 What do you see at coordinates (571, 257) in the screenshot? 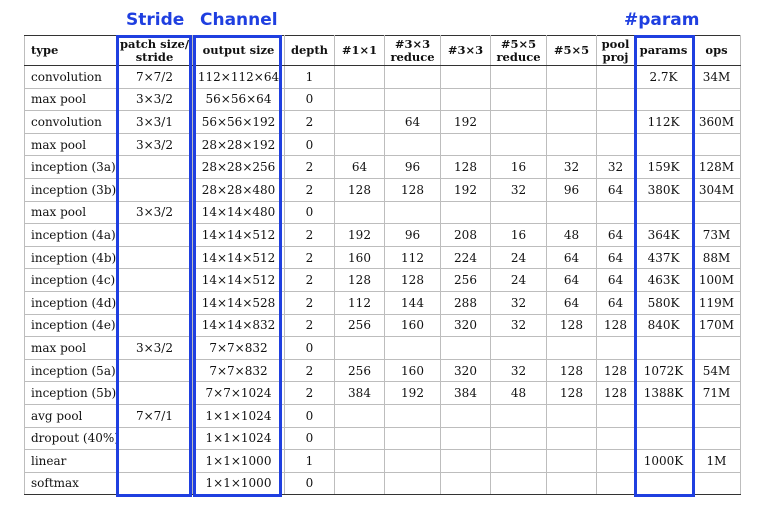
I see `cell-5x5: 64` at bounding box center [571, 257].